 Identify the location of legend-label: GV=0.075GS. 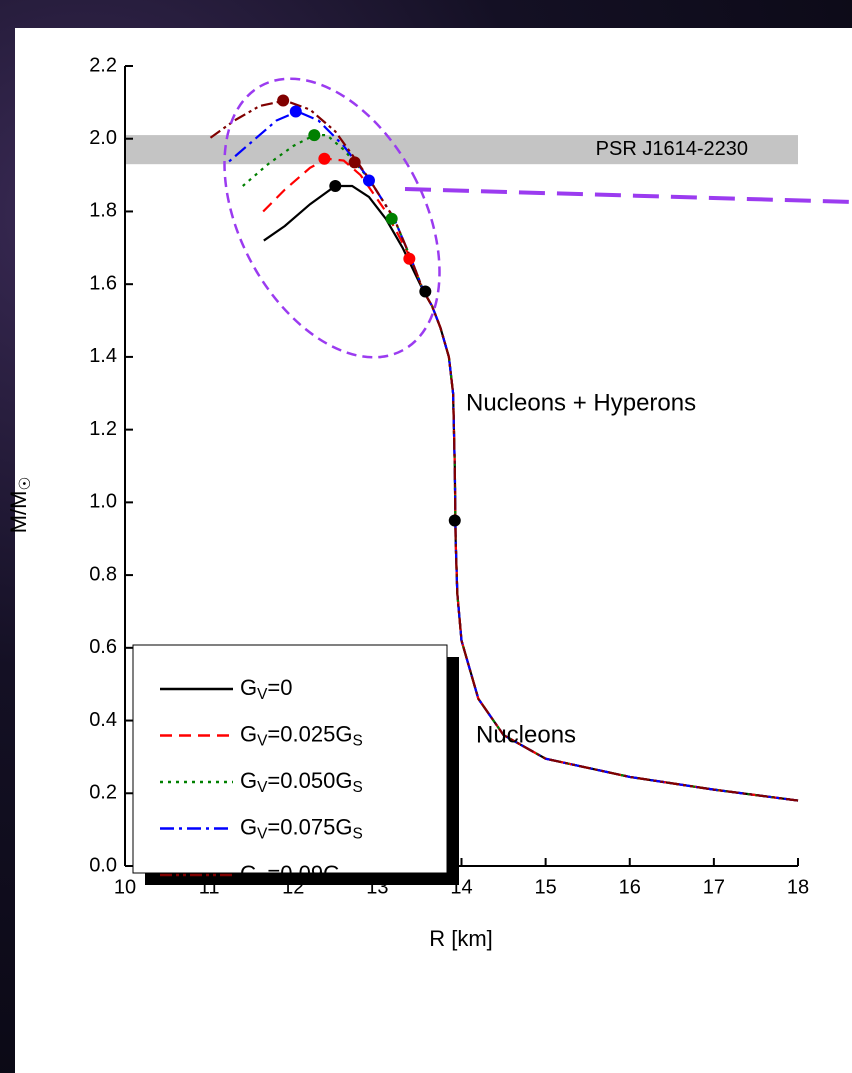
(301, 828).